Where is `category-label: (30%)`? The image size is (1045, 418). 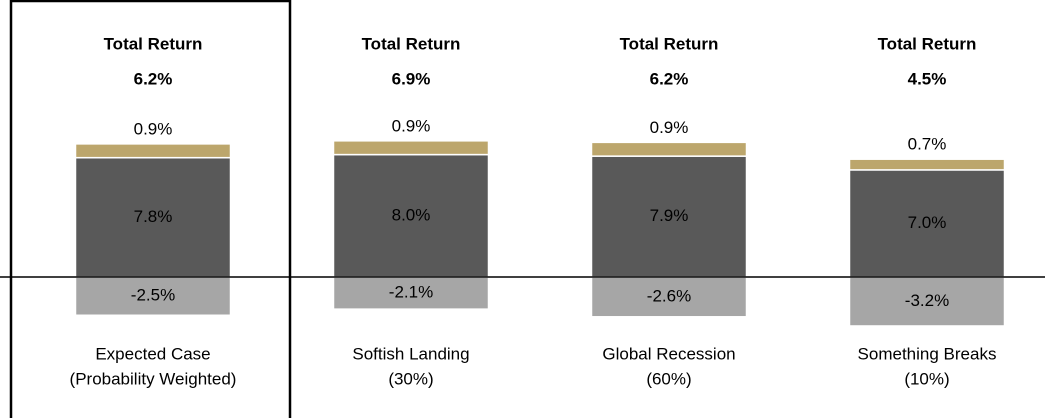 category-label: (30%) is located at coordinates (410, 378).